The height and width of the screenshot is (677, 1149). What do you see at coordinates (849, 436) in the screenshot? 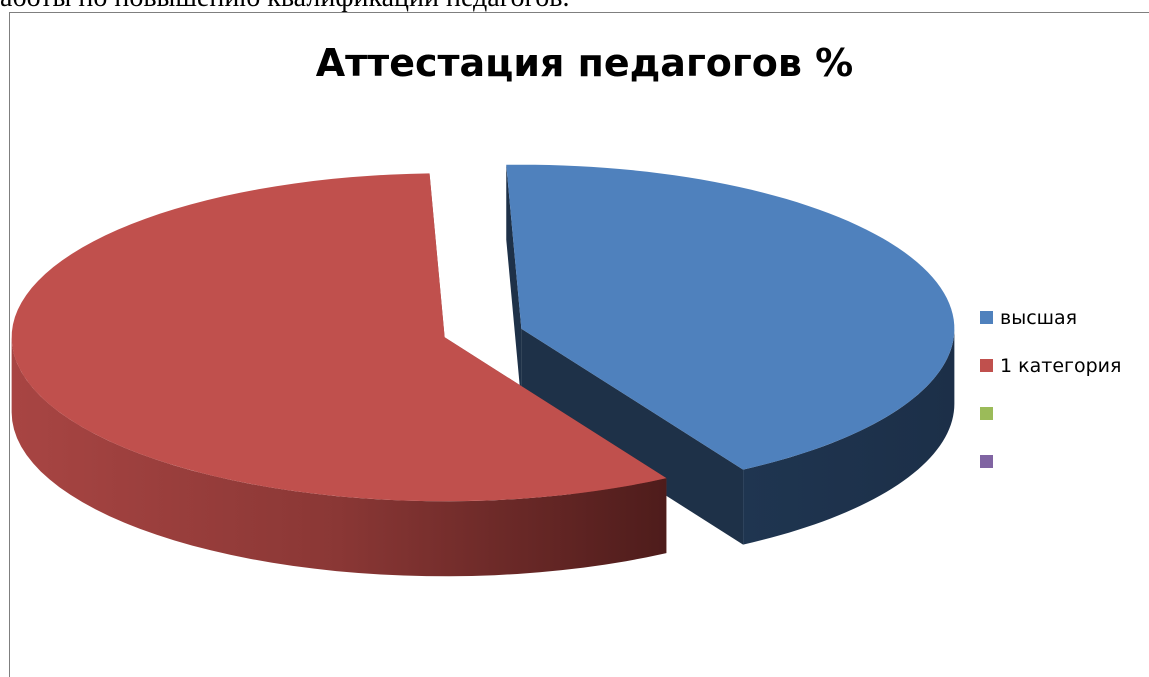
I see `pie-slice-rim` at bounding box center [849, 436].